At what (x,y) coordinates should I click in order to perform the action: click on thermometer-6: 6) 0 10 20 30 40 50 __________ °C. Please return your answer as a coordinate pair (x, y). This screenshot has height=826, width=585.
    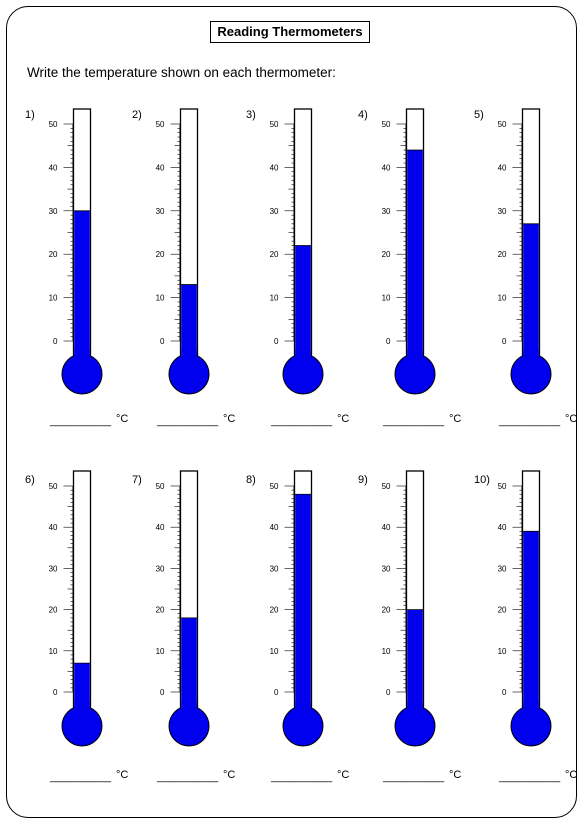
    Looking at the image, I should click on (76, 626).